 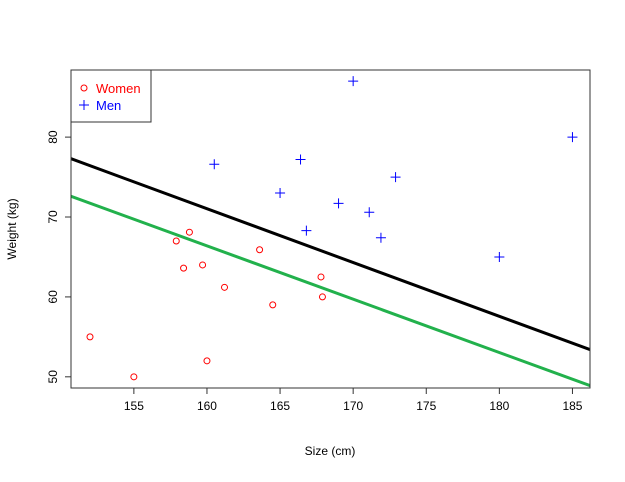 I want to click on x-axis-label: Size (cm), so click(x=330, y=451).